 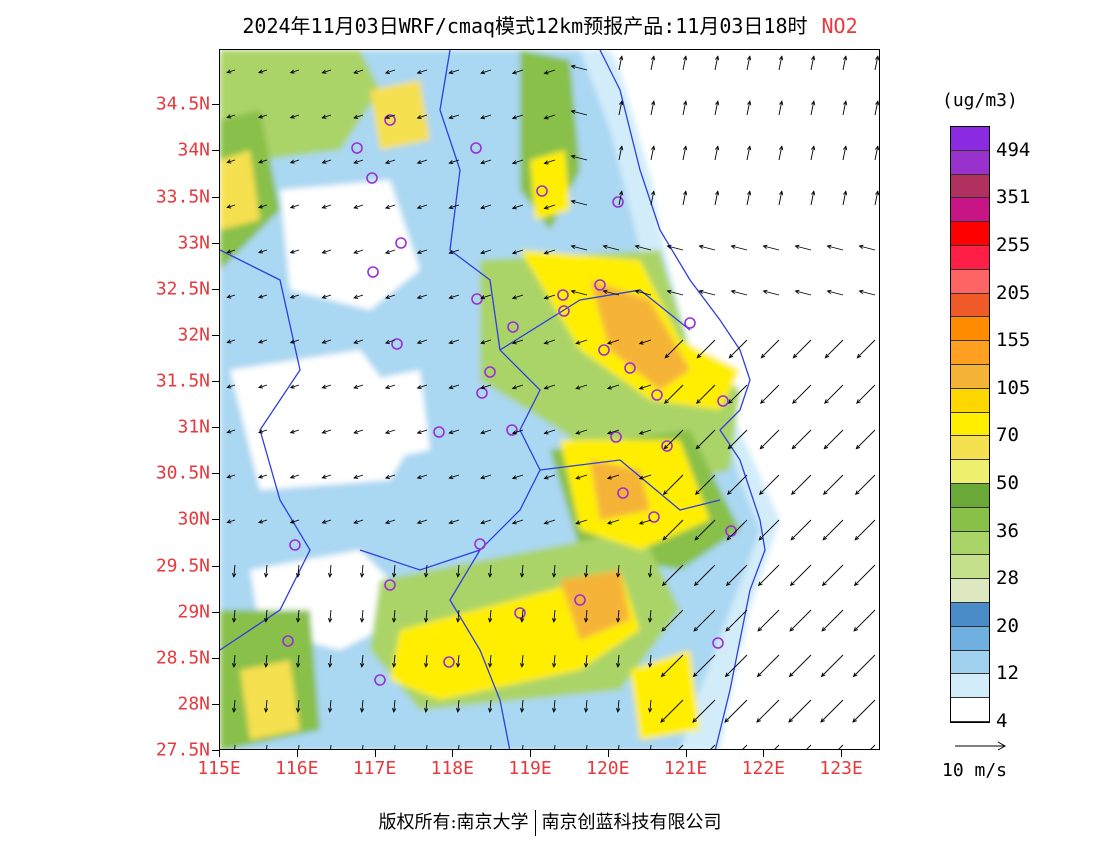 I want to click on coastline, so click(x=682, y=399).